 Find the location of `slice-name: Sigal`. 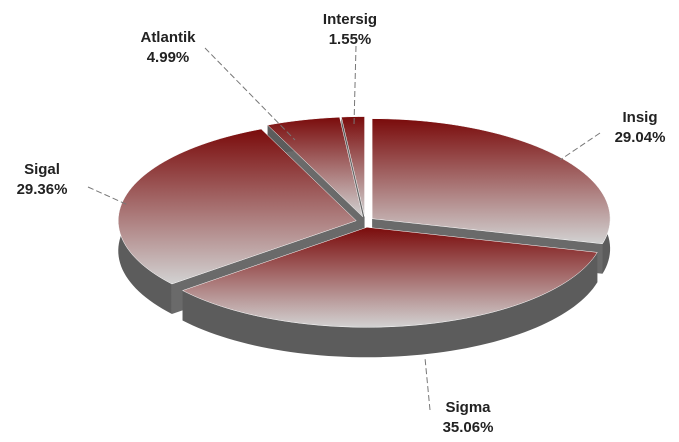

slice-name: Sigal is located at coordinates (42, 169).